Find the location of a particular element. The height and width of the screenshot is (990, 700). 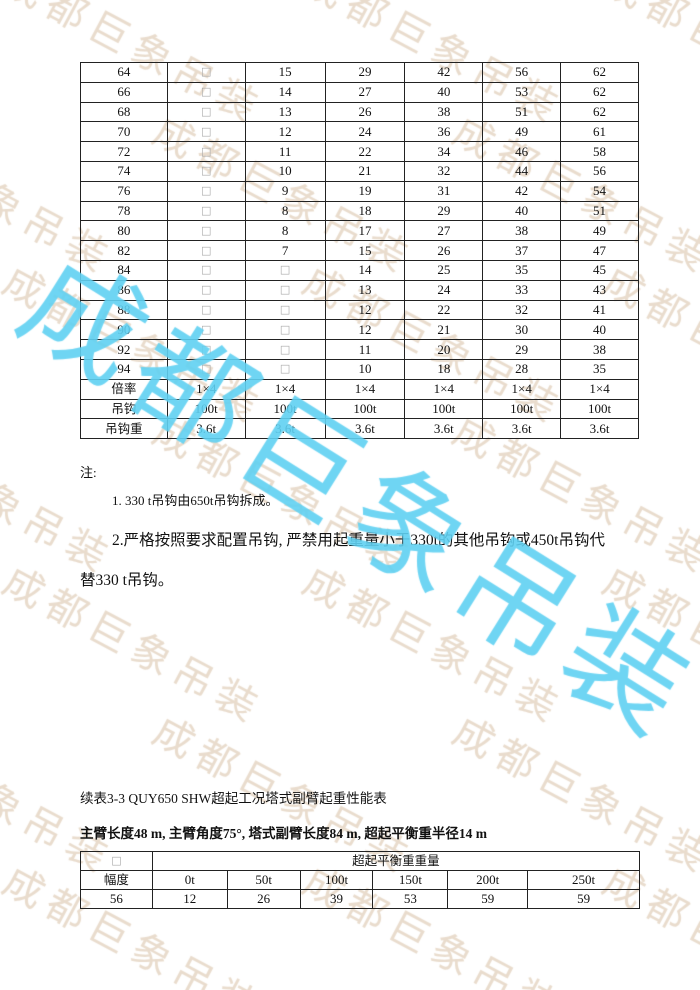

table-cell: 80 is located at coordinates (124, 231).